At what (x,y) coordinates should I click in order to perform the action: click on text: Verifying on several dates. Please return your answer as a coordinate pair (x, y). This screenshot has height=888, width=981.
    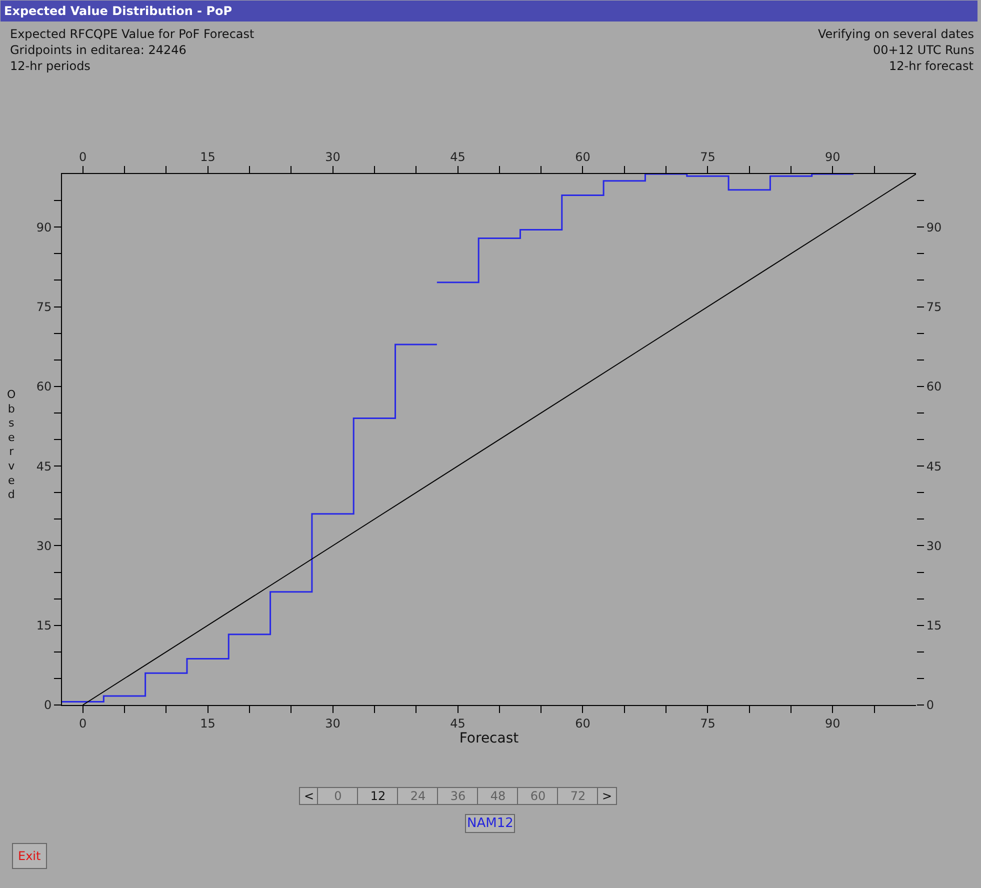
    Looking at the image, I should click on (896, 34).